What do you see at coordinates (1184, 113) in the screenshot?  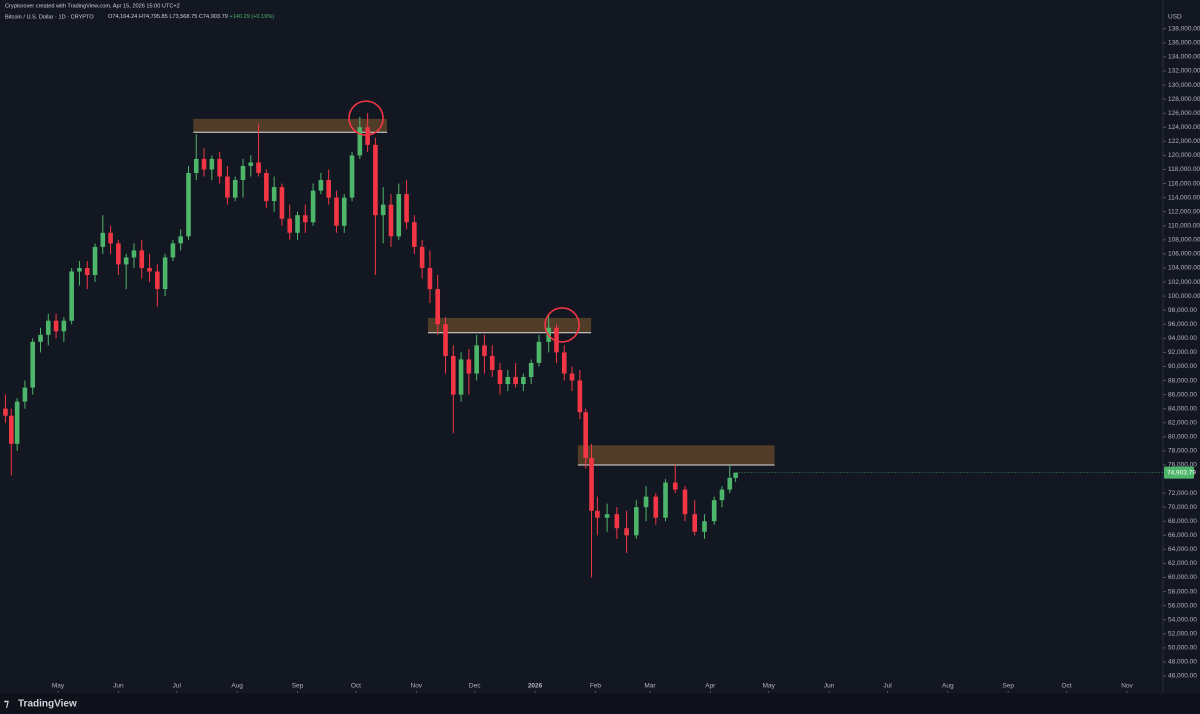 I see `y-tick-label: 126,000.00` at bounding box center [1184, 113].